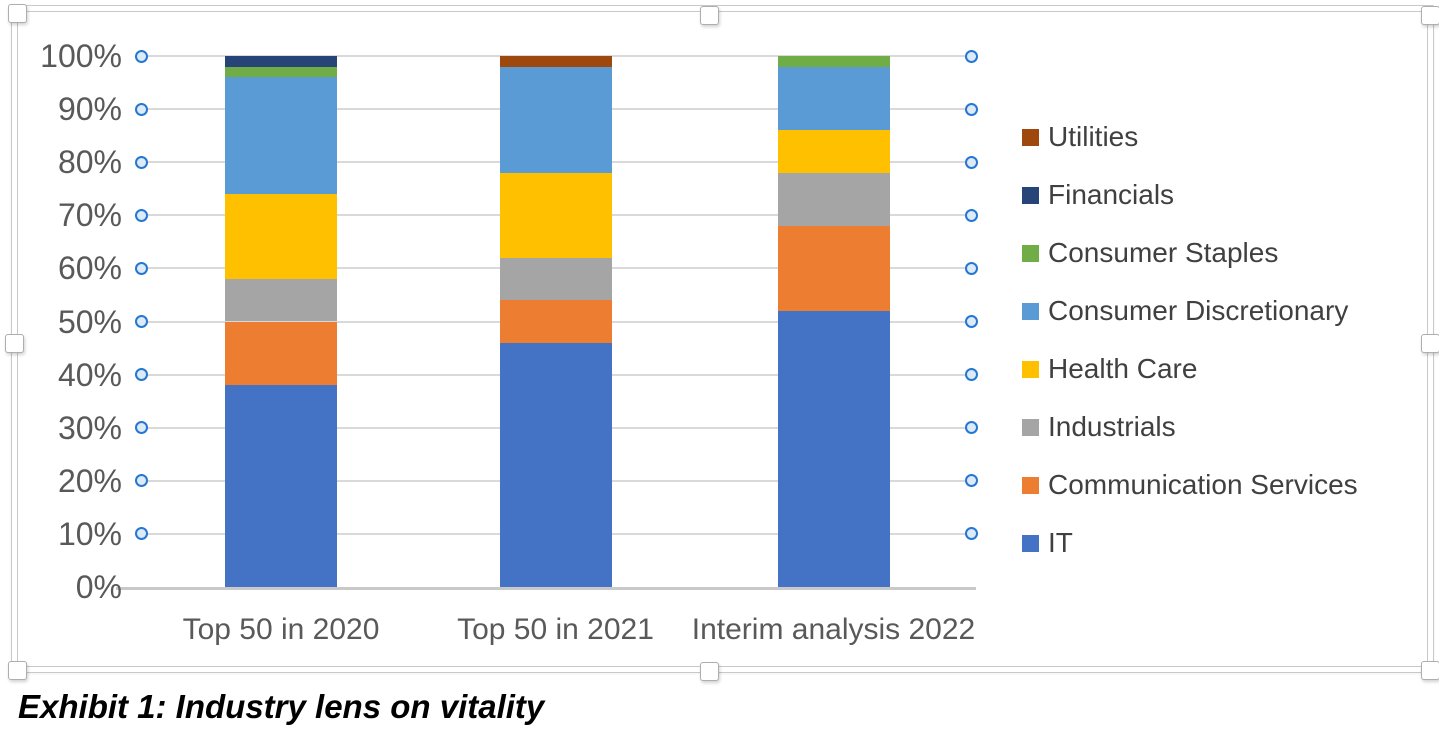 Image resolution: width=1439 pixels, height=737 pixels. What do you see at coordinates (89, 109) in the screenshot?
I see `y-axis-tick-label: 90%` at bounding box center [89, 109].